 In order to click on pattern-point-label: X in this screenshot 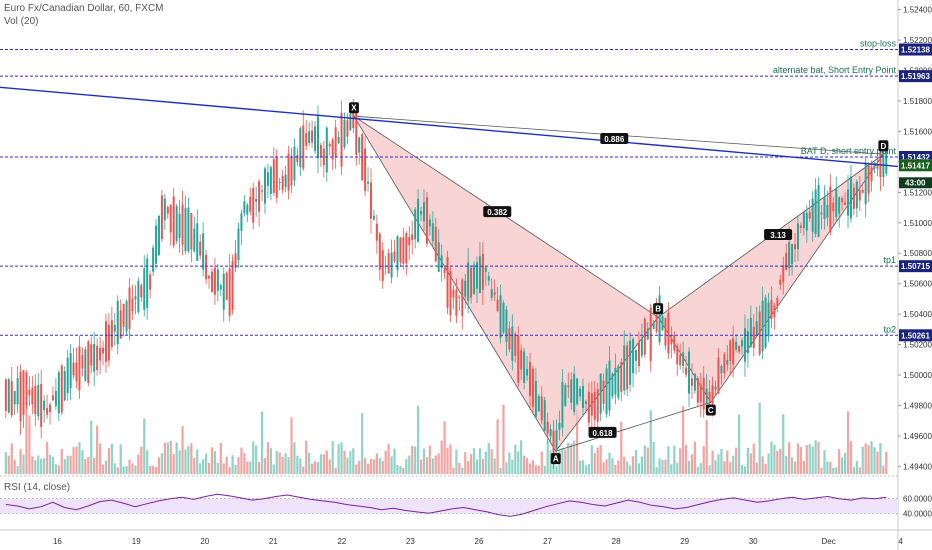, I will do `click(354, 108)`.